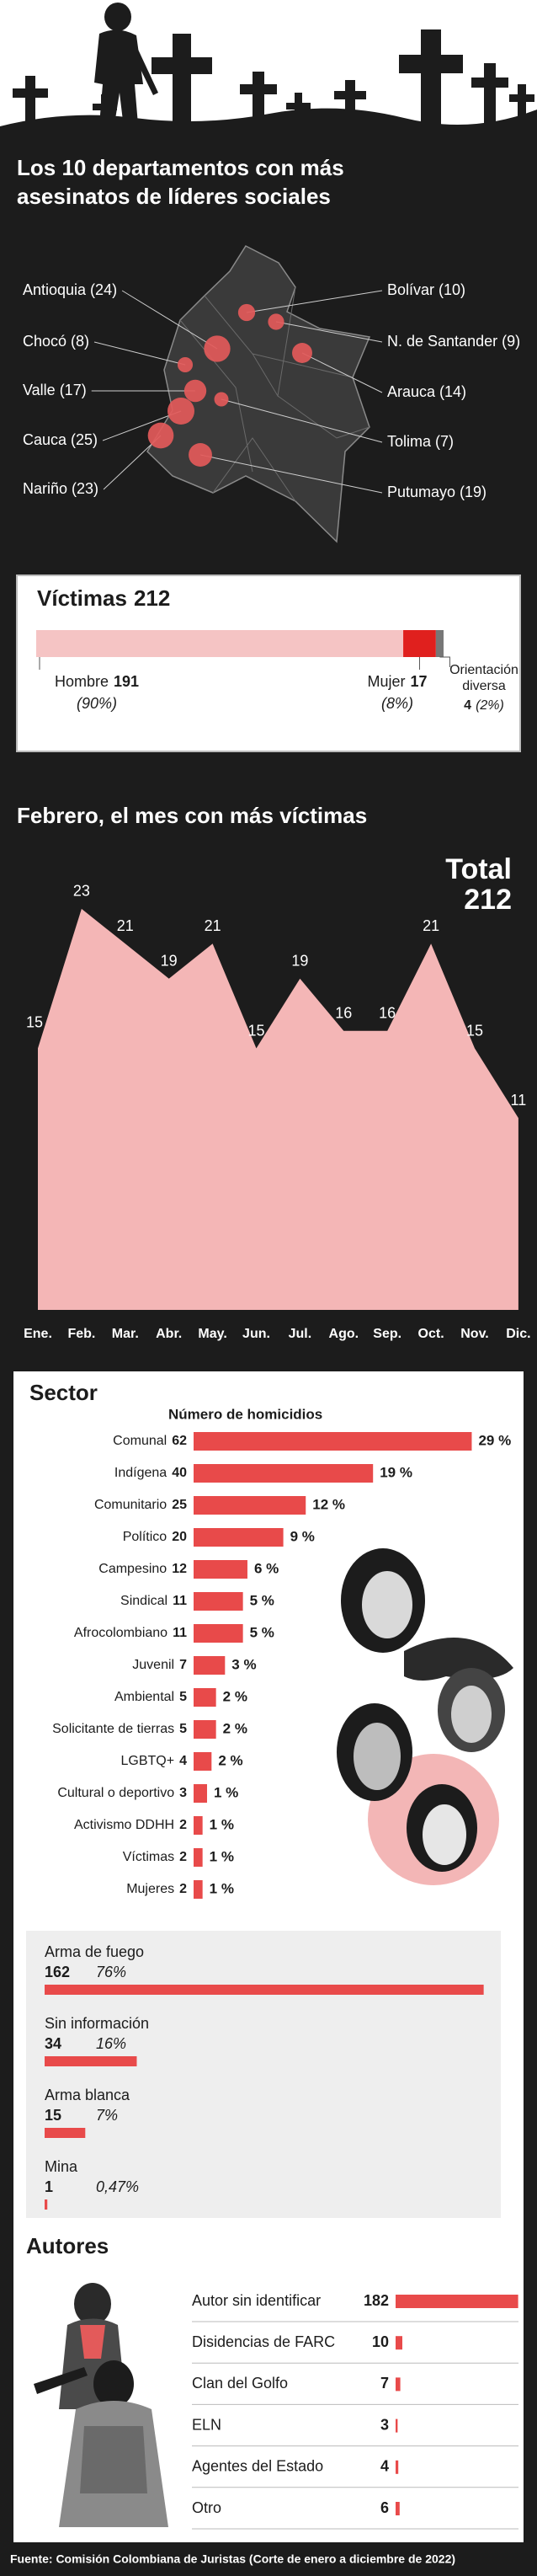 Image resolution: width=537 pixels, height=2576 pixels. Describe the element at coordinates (268, 2559) in the screenshot. I see `footer-bar` at that location.